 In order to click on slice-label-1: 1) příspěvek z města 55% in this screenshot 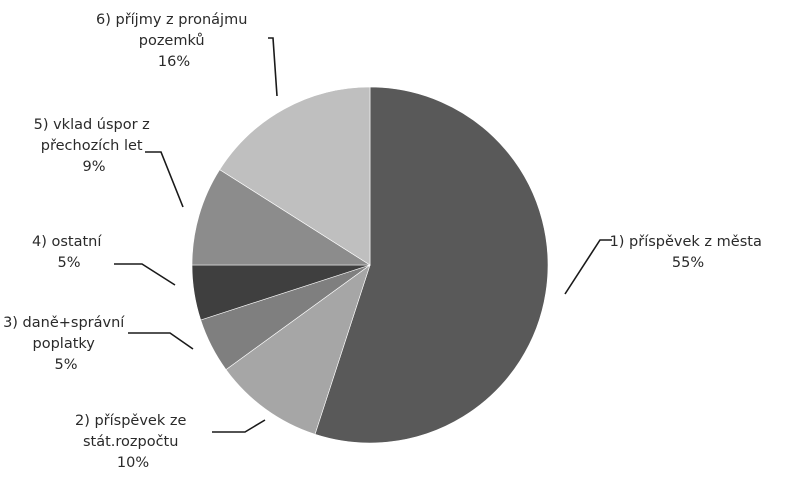, I will do `click(688, 252)`.